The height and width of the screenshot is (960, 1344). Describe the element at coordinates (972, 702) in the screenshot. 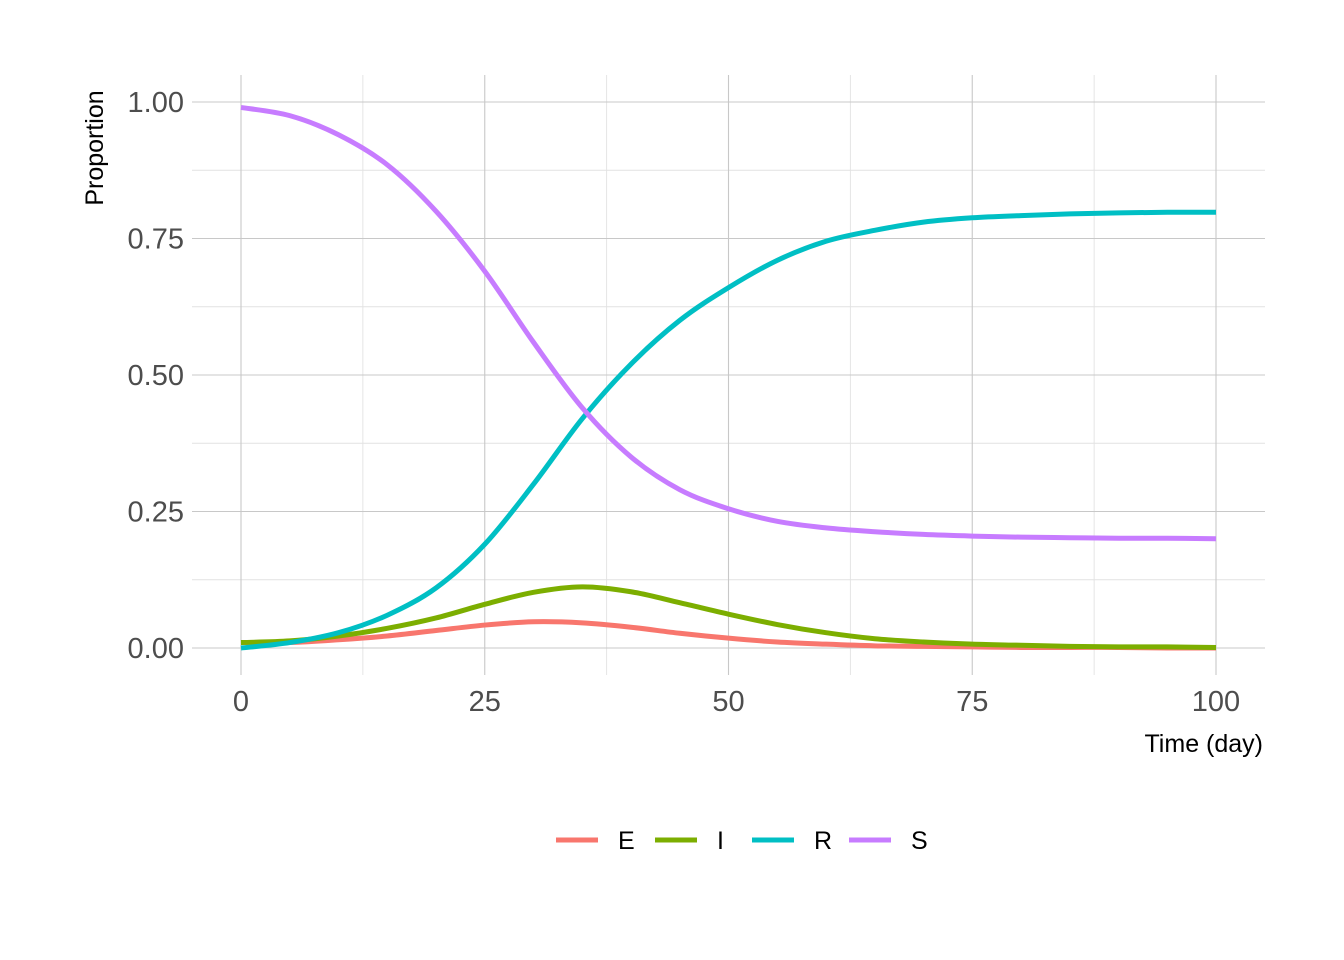

I see `x-tick-label: 75` at that location.